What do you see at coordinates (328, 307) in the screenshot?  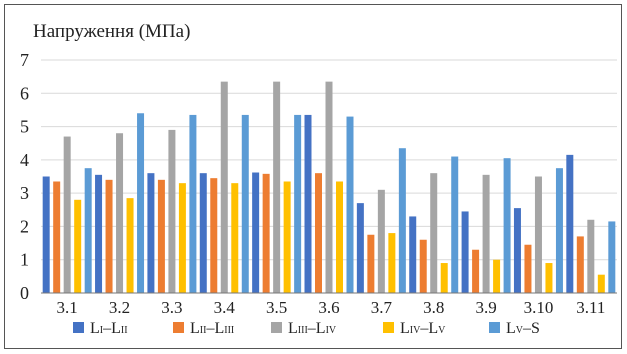 I see `x-tick-label: 3.6` at bounding box center [328, 307].